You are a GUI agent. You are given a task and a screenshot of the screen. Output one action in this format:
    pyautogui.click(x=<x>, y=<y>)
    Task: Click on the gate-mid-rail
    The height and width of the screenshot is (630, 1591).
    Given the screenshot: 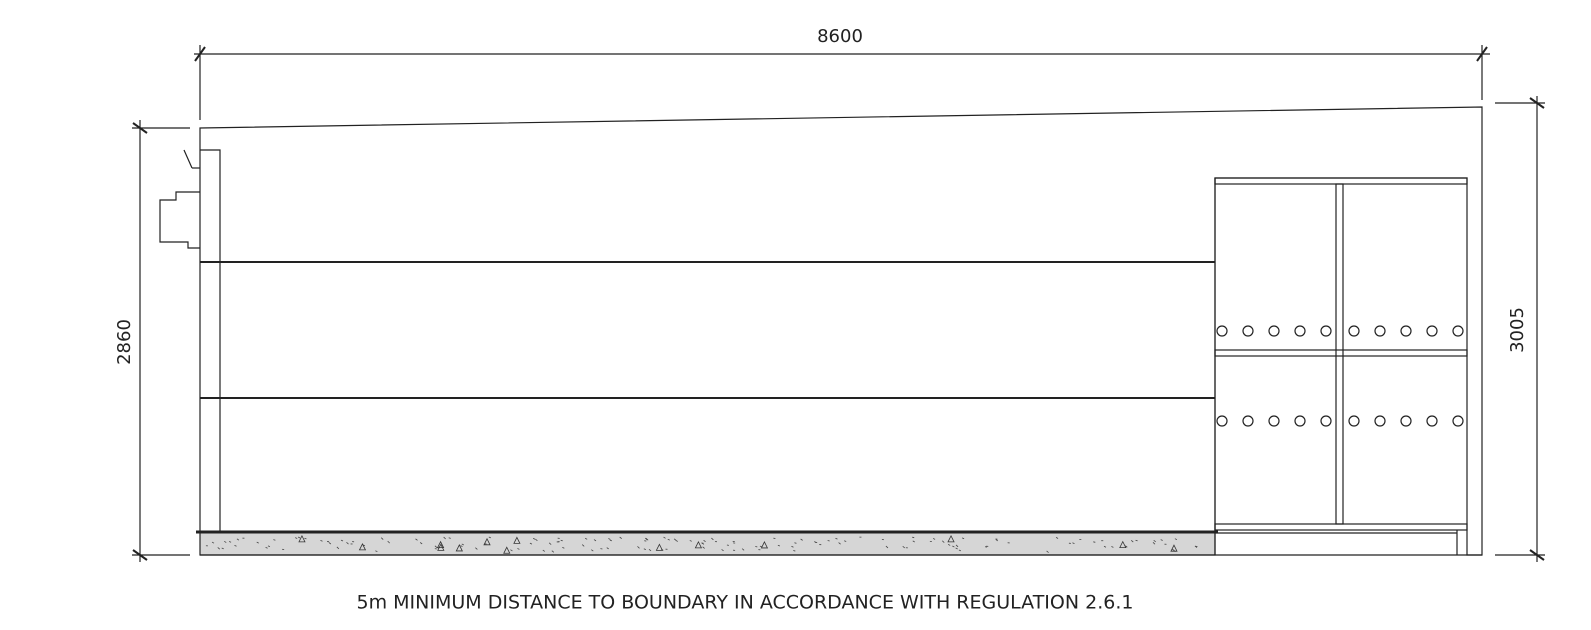 What is the action you would take?
    pyautogui.click(x=1341, y=353)
    